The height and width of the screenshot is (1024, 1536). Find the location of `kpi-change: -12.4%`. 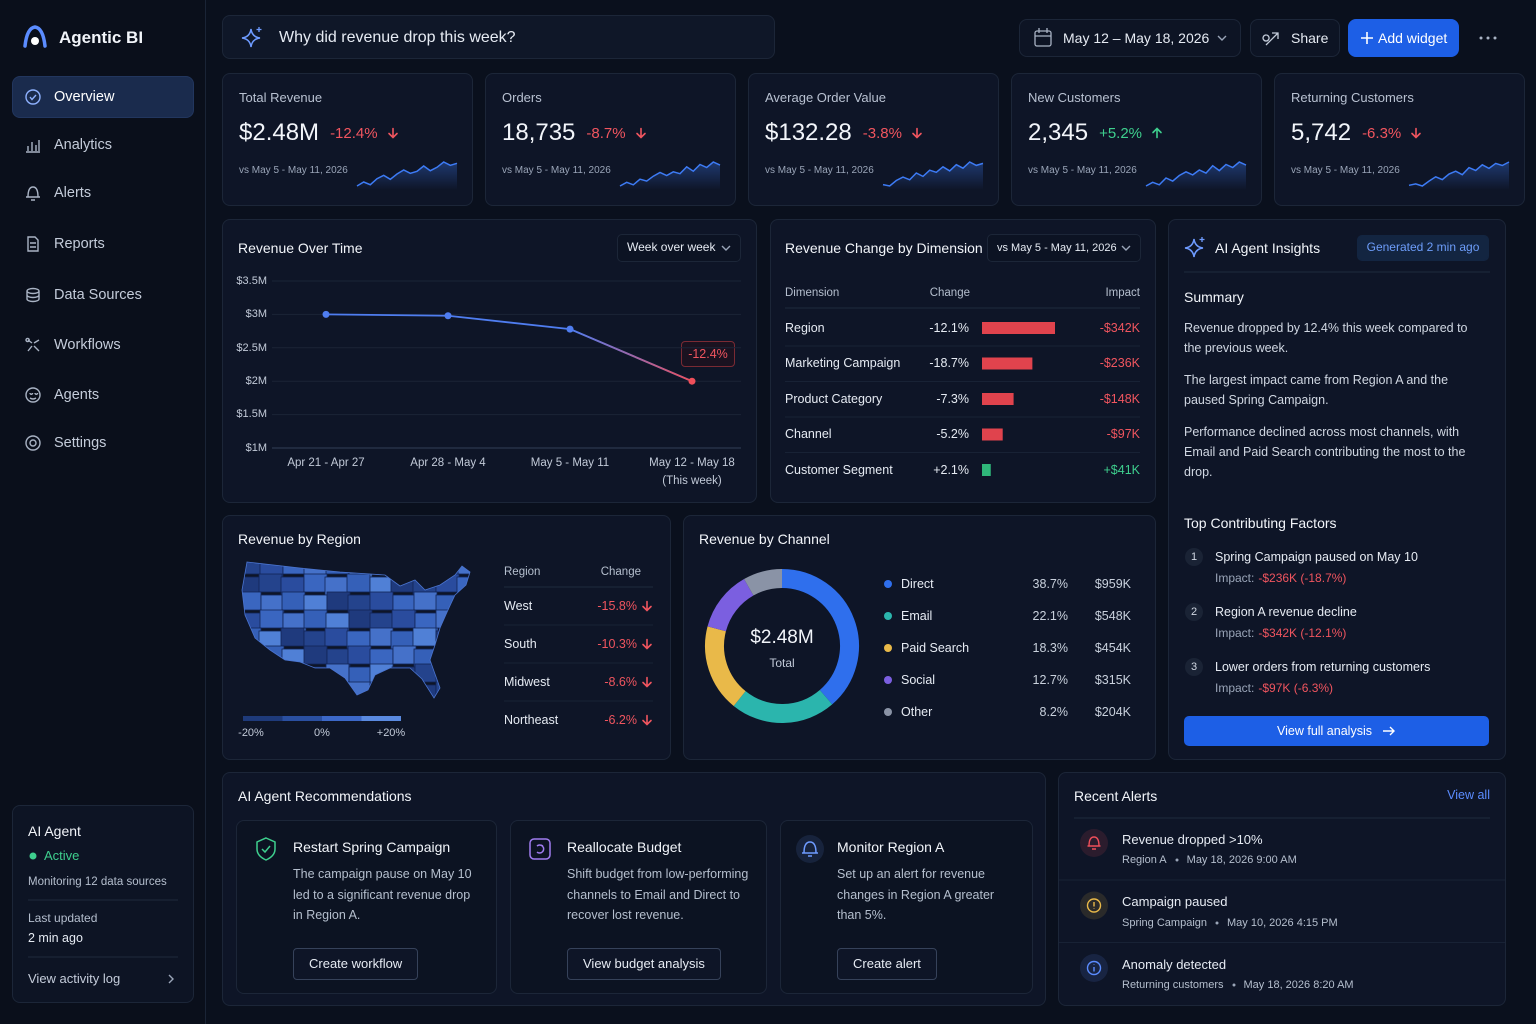

kpi-change: -12.4% is located at coordinates (354, 133).